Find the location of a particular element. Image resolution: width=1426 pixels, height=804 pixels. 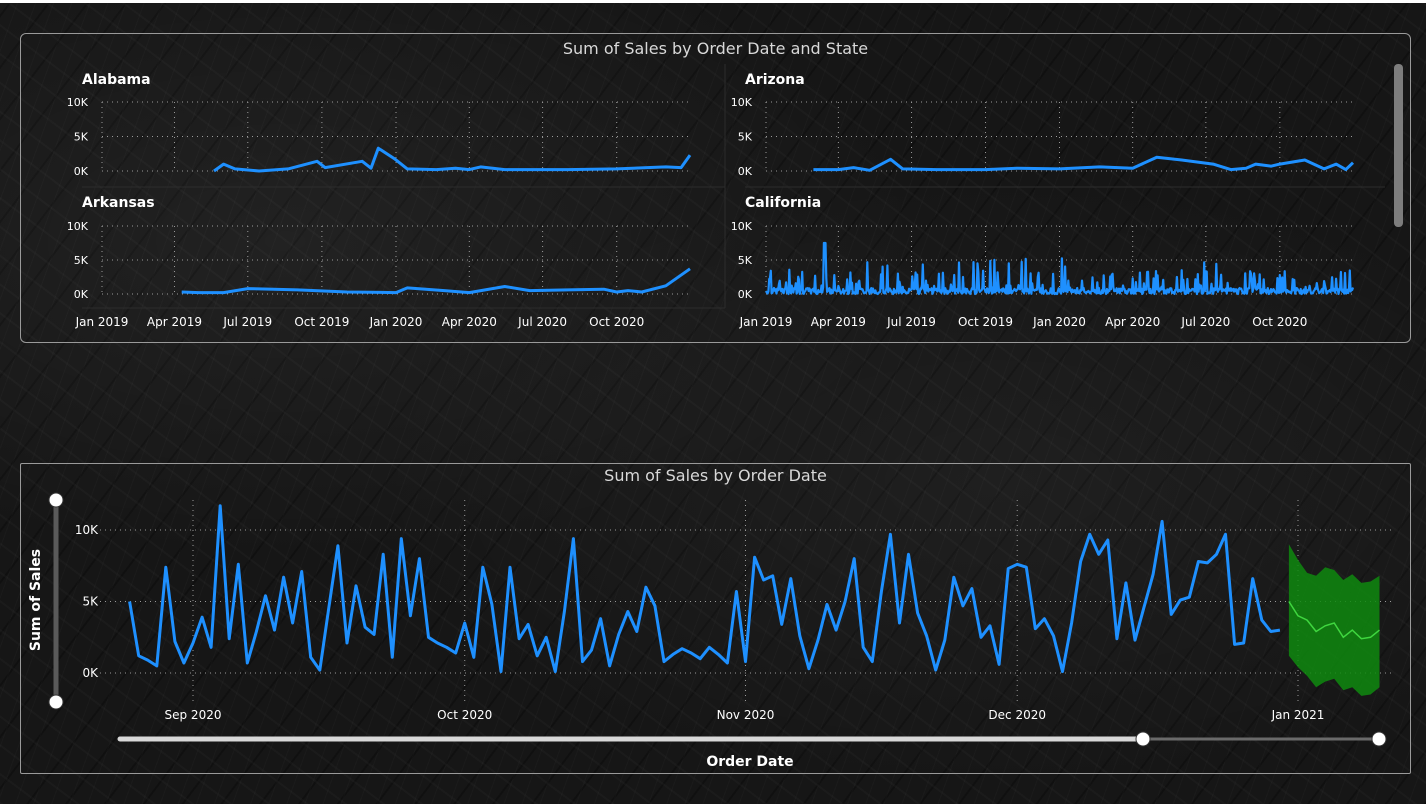

sales-series-line-california is located at coordinates (1060, 268).